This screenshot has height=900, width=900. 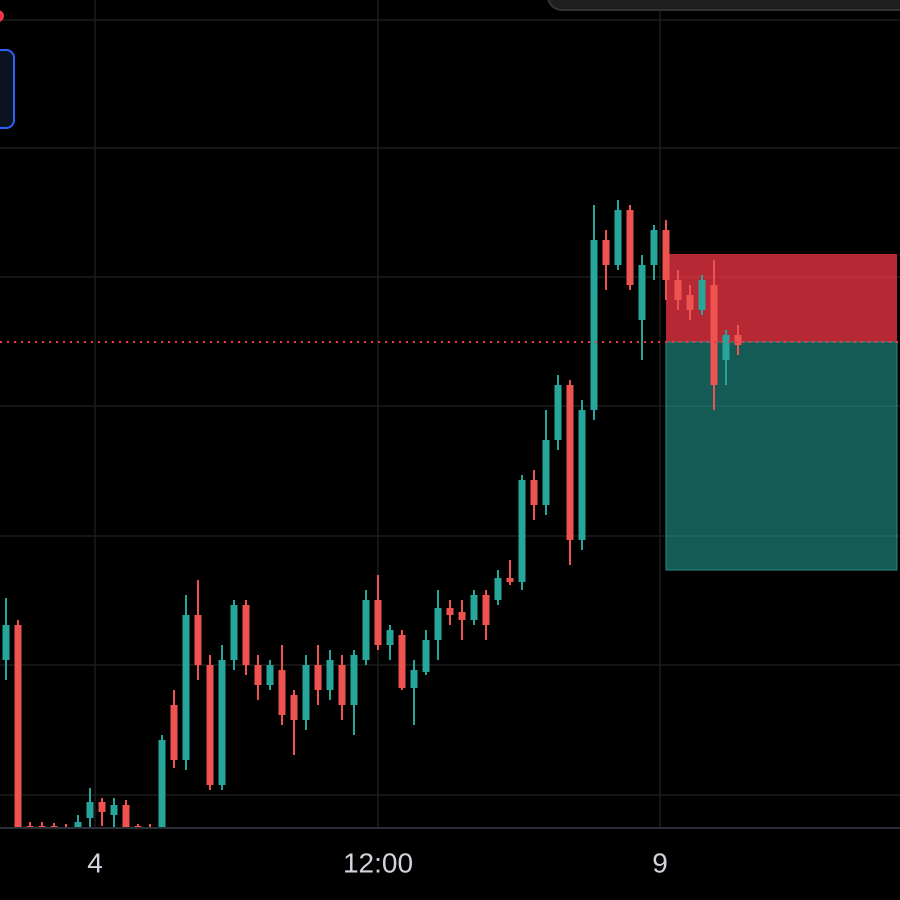 I want to click on target-zone, so click(x=781, y=456).